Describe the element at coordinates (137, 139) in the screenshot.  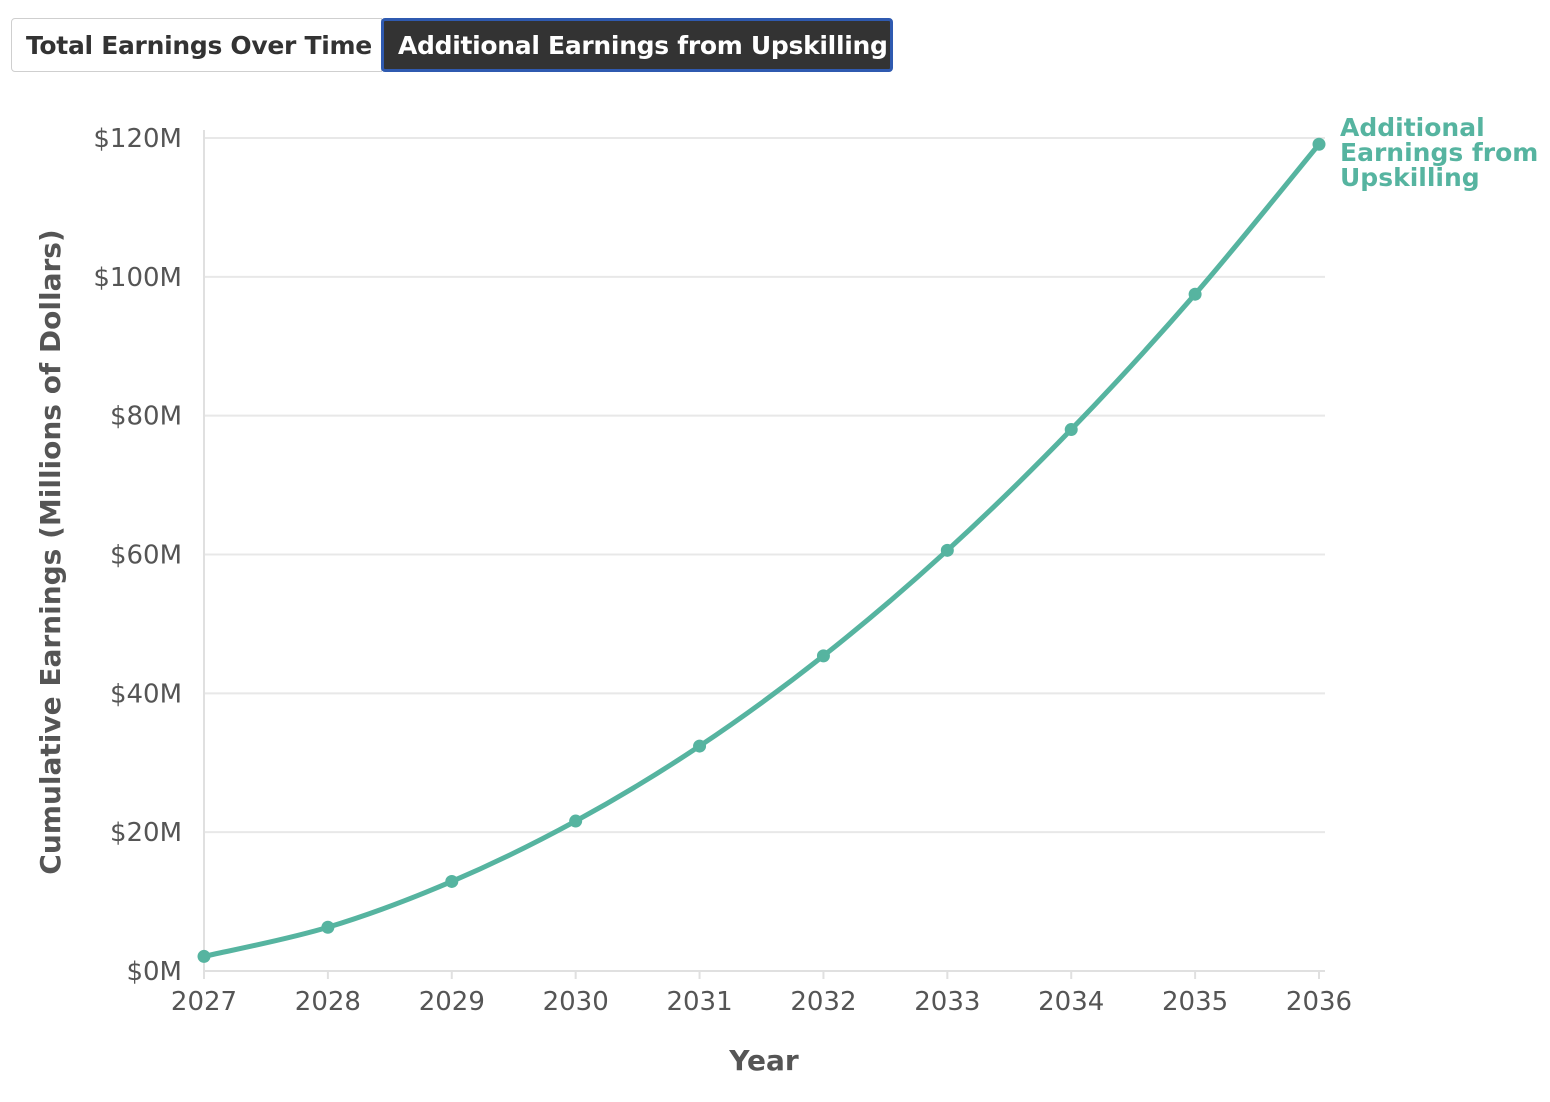
I see `y-tick-label: $120M` at that location.